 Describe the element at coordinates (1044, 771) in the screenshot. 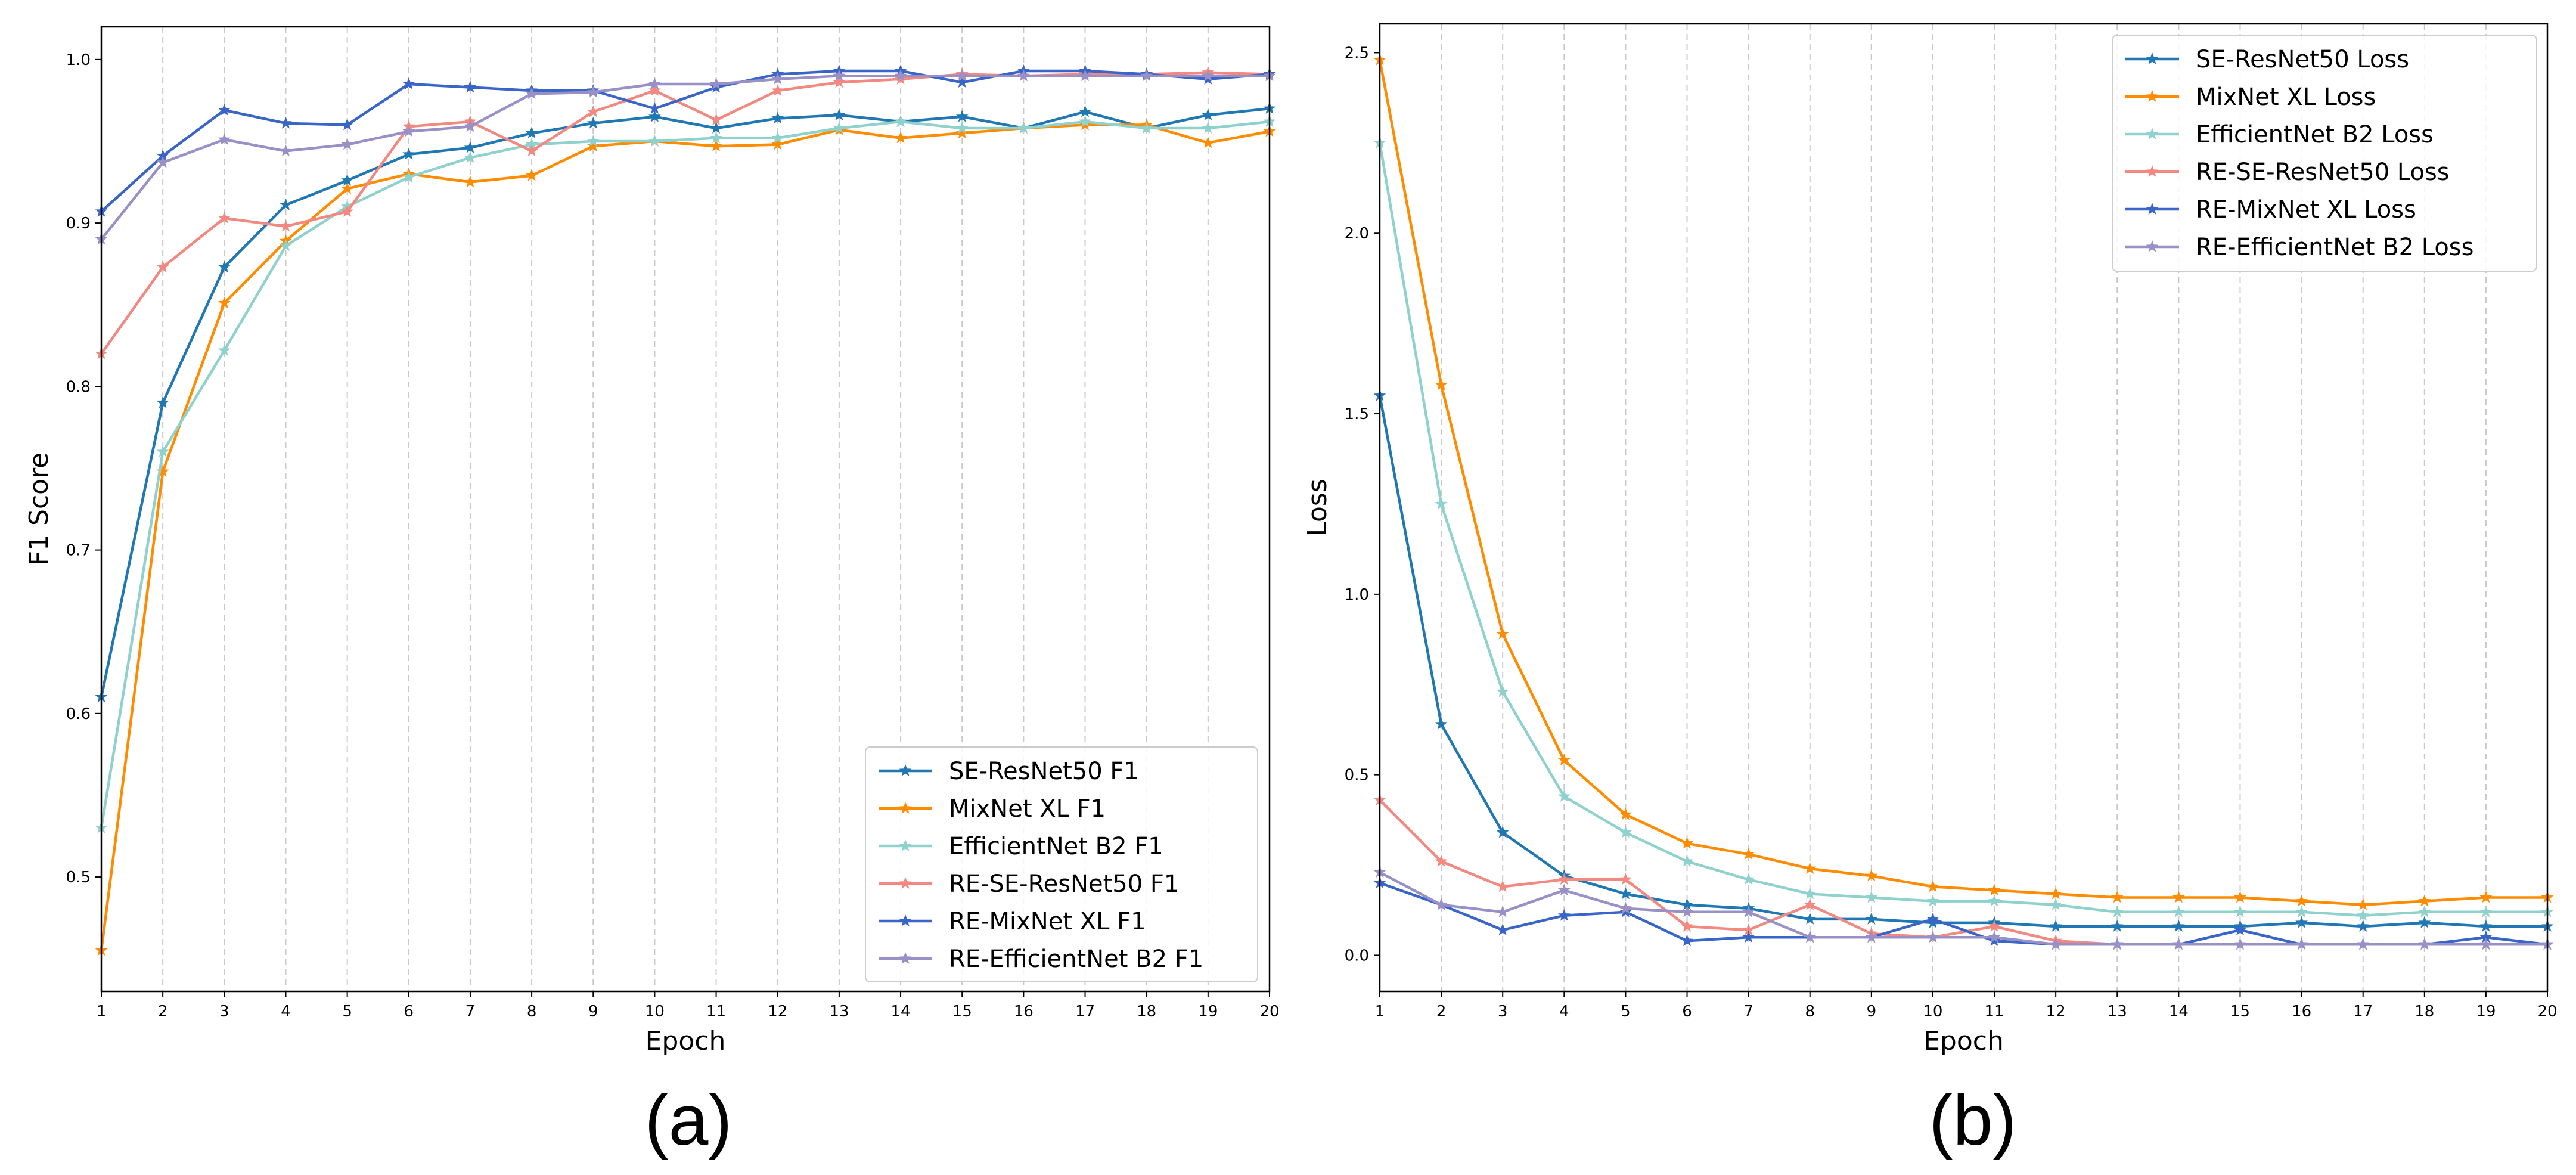

I see `legend-label: SE-ResNet50 F1` at that location.